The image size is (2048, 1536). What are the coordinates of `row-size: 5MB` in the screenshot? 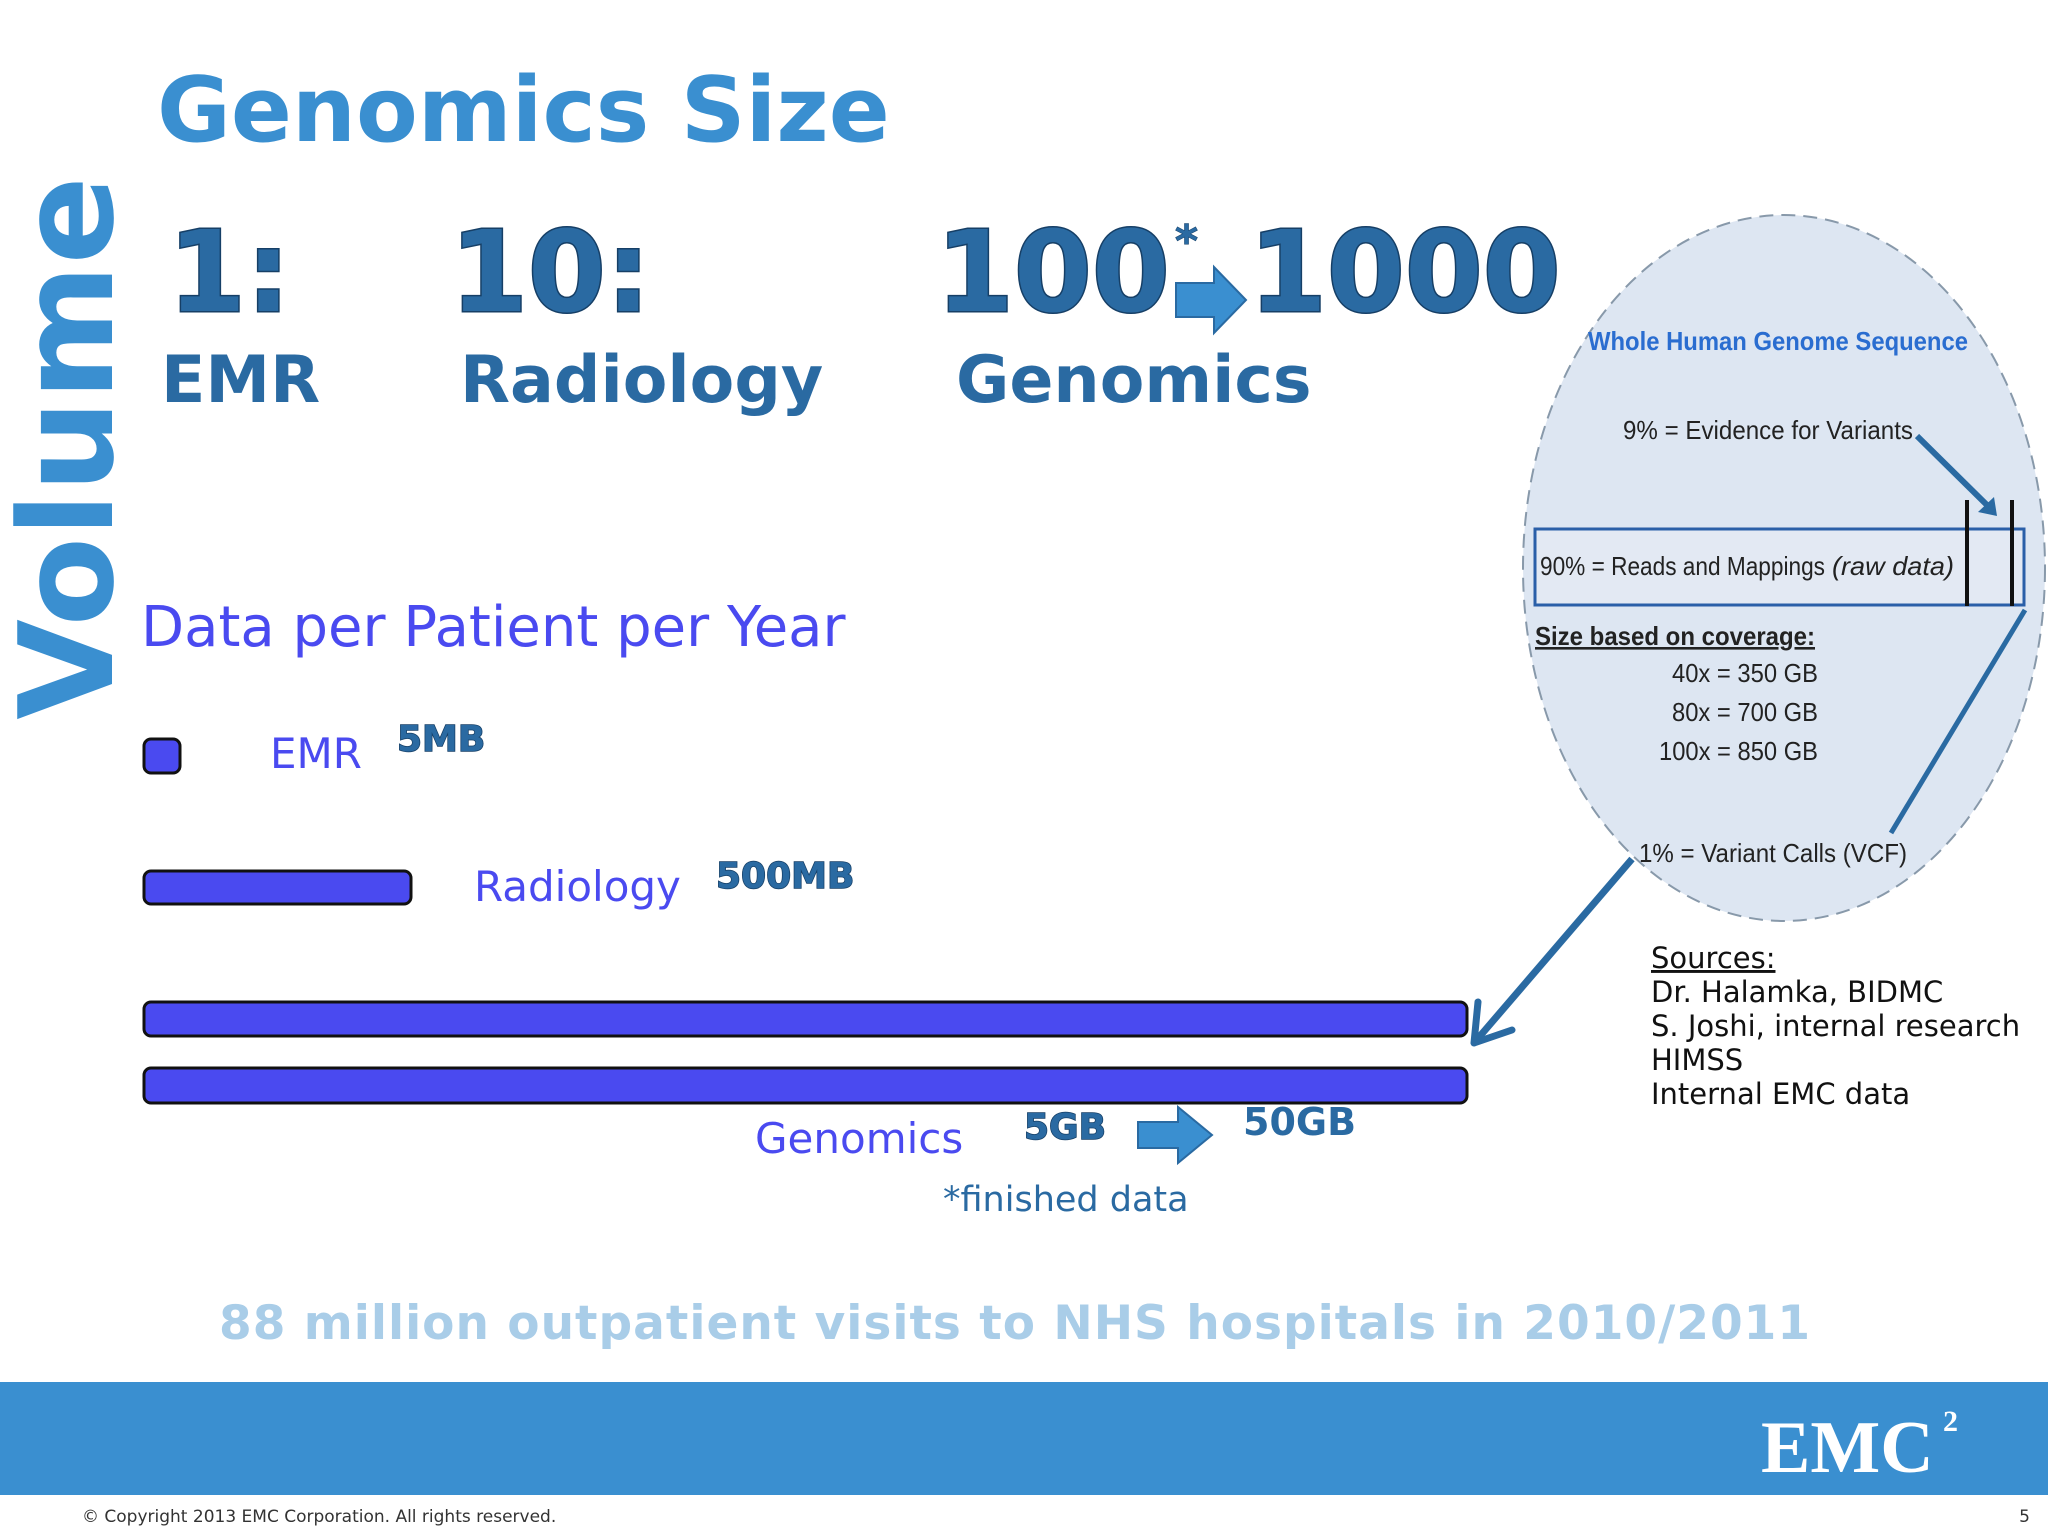 It's located at (441, 739).